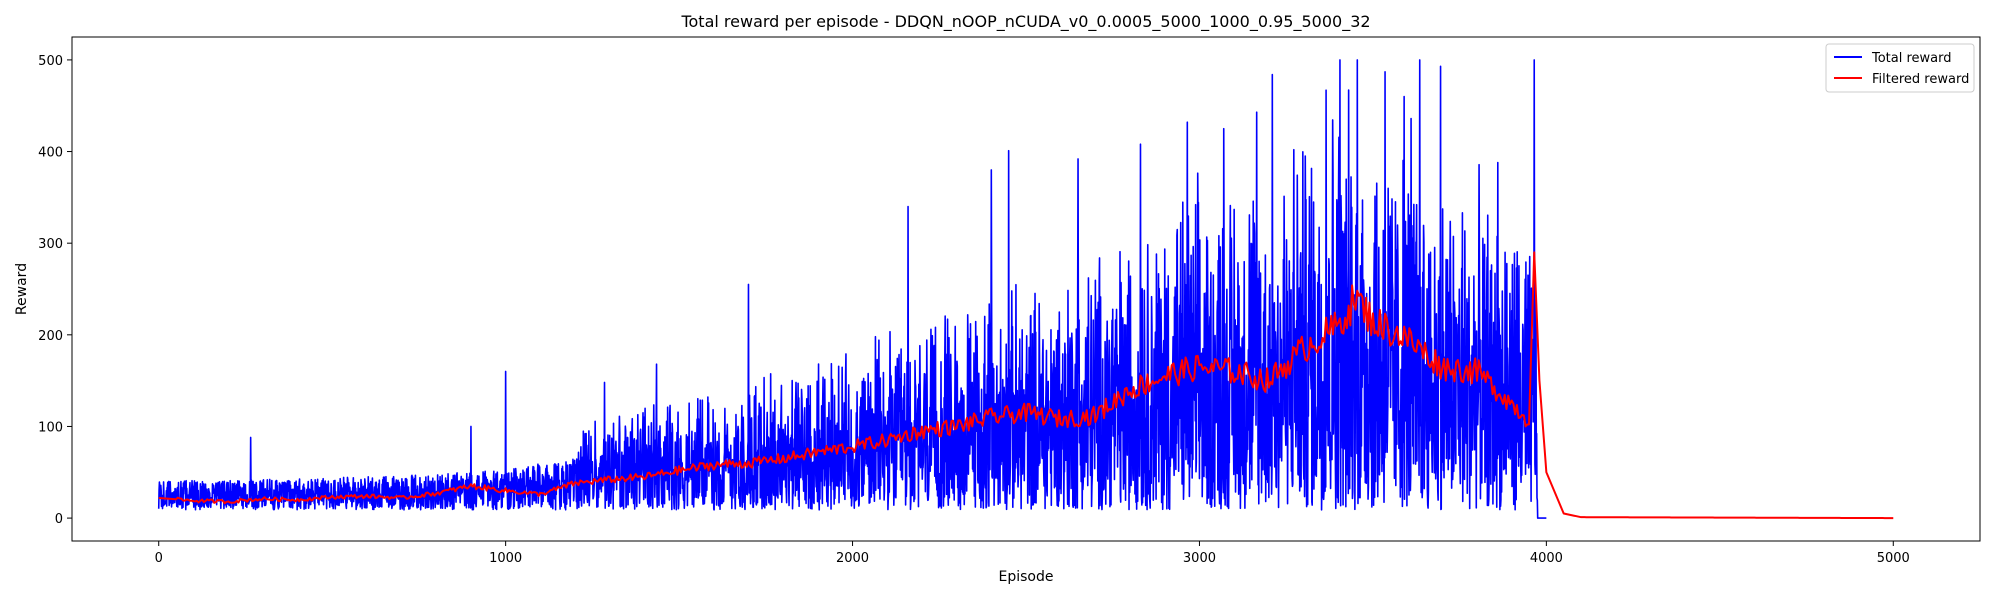 The width and height of the screenshot is (2000, 600). I want to click on x-tick-label: 4000, so click(1546, 558).